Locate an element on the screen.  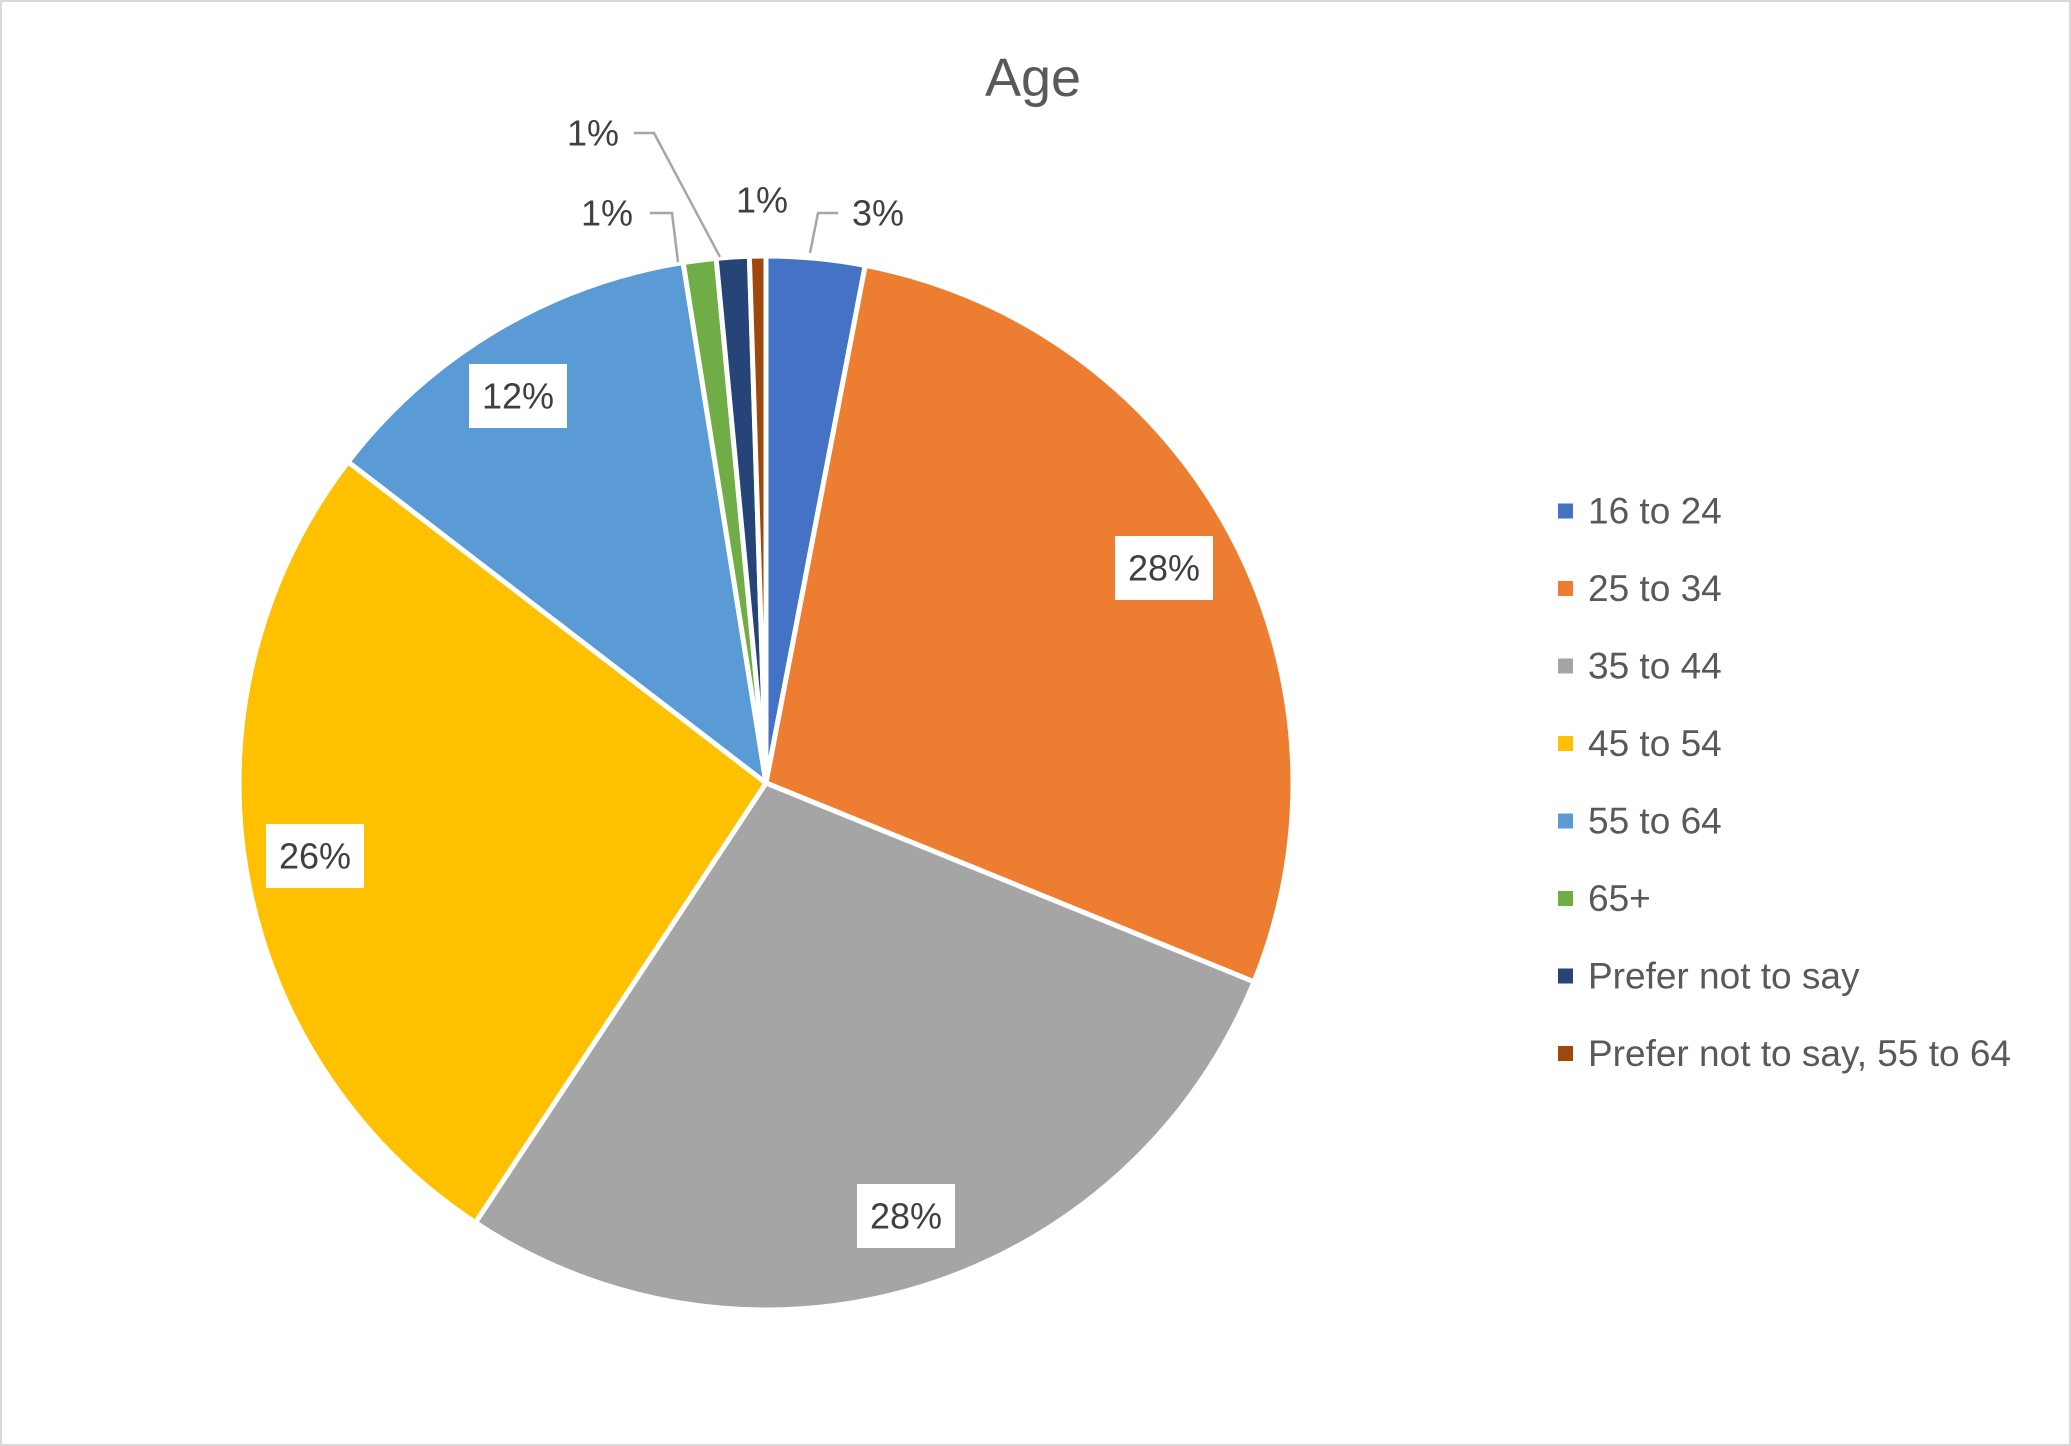
data-label-text: 3% is located at coordinates (878, 213).